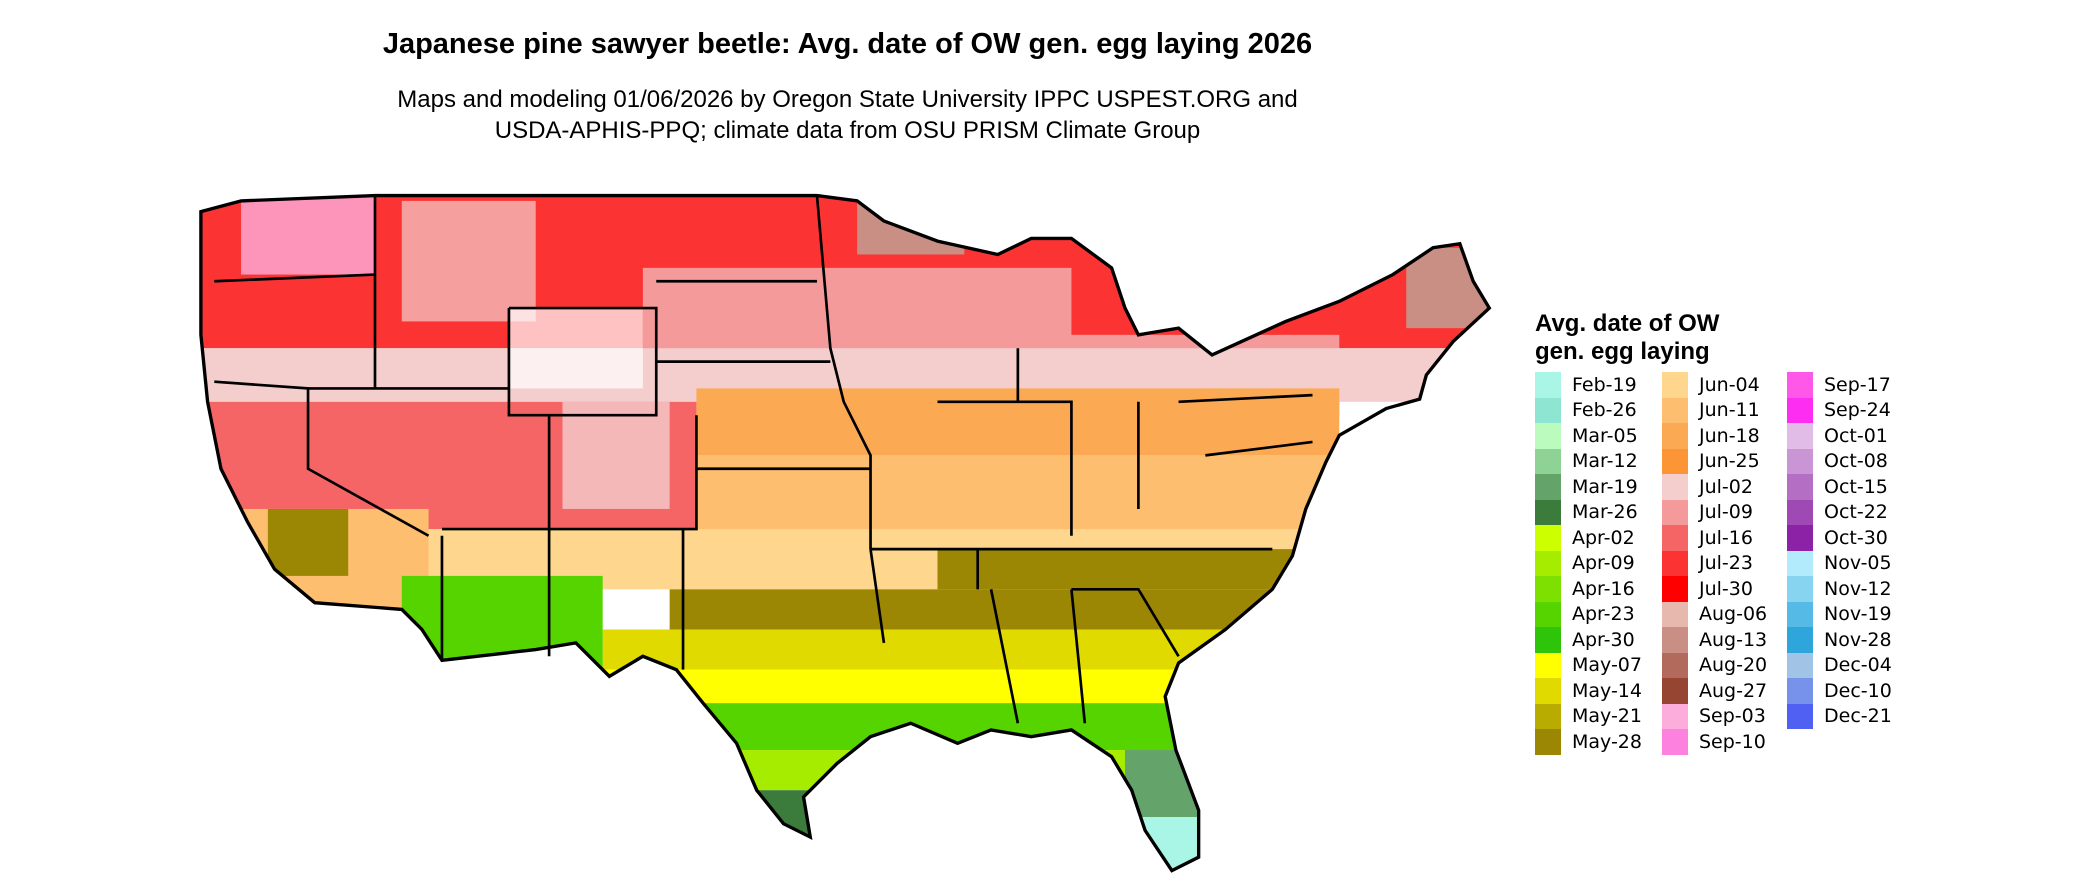  Describe the element at coordinates (1726, 563) in the screenshot. I see `legend-label: Jul-23` at that location.